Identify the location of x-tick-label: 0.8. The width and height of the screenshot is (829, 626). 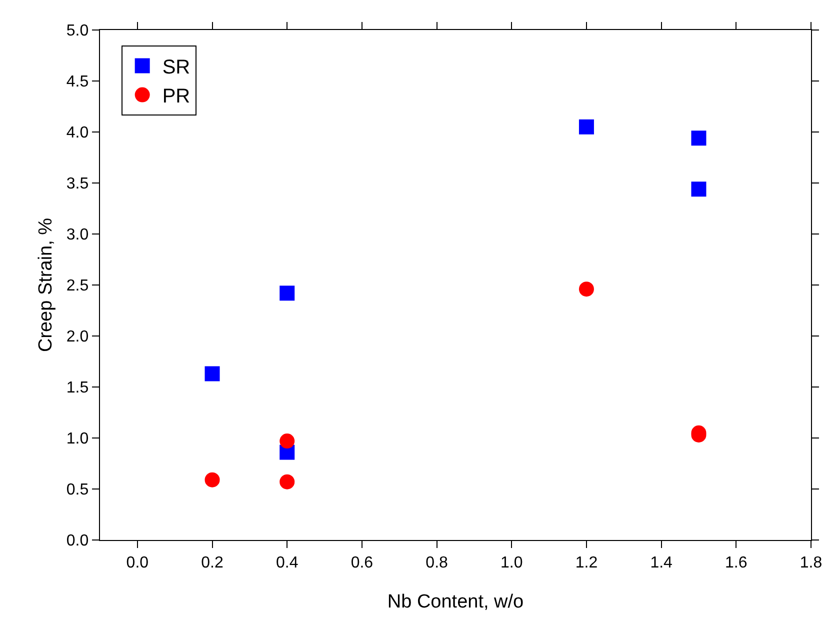
(437, 563).